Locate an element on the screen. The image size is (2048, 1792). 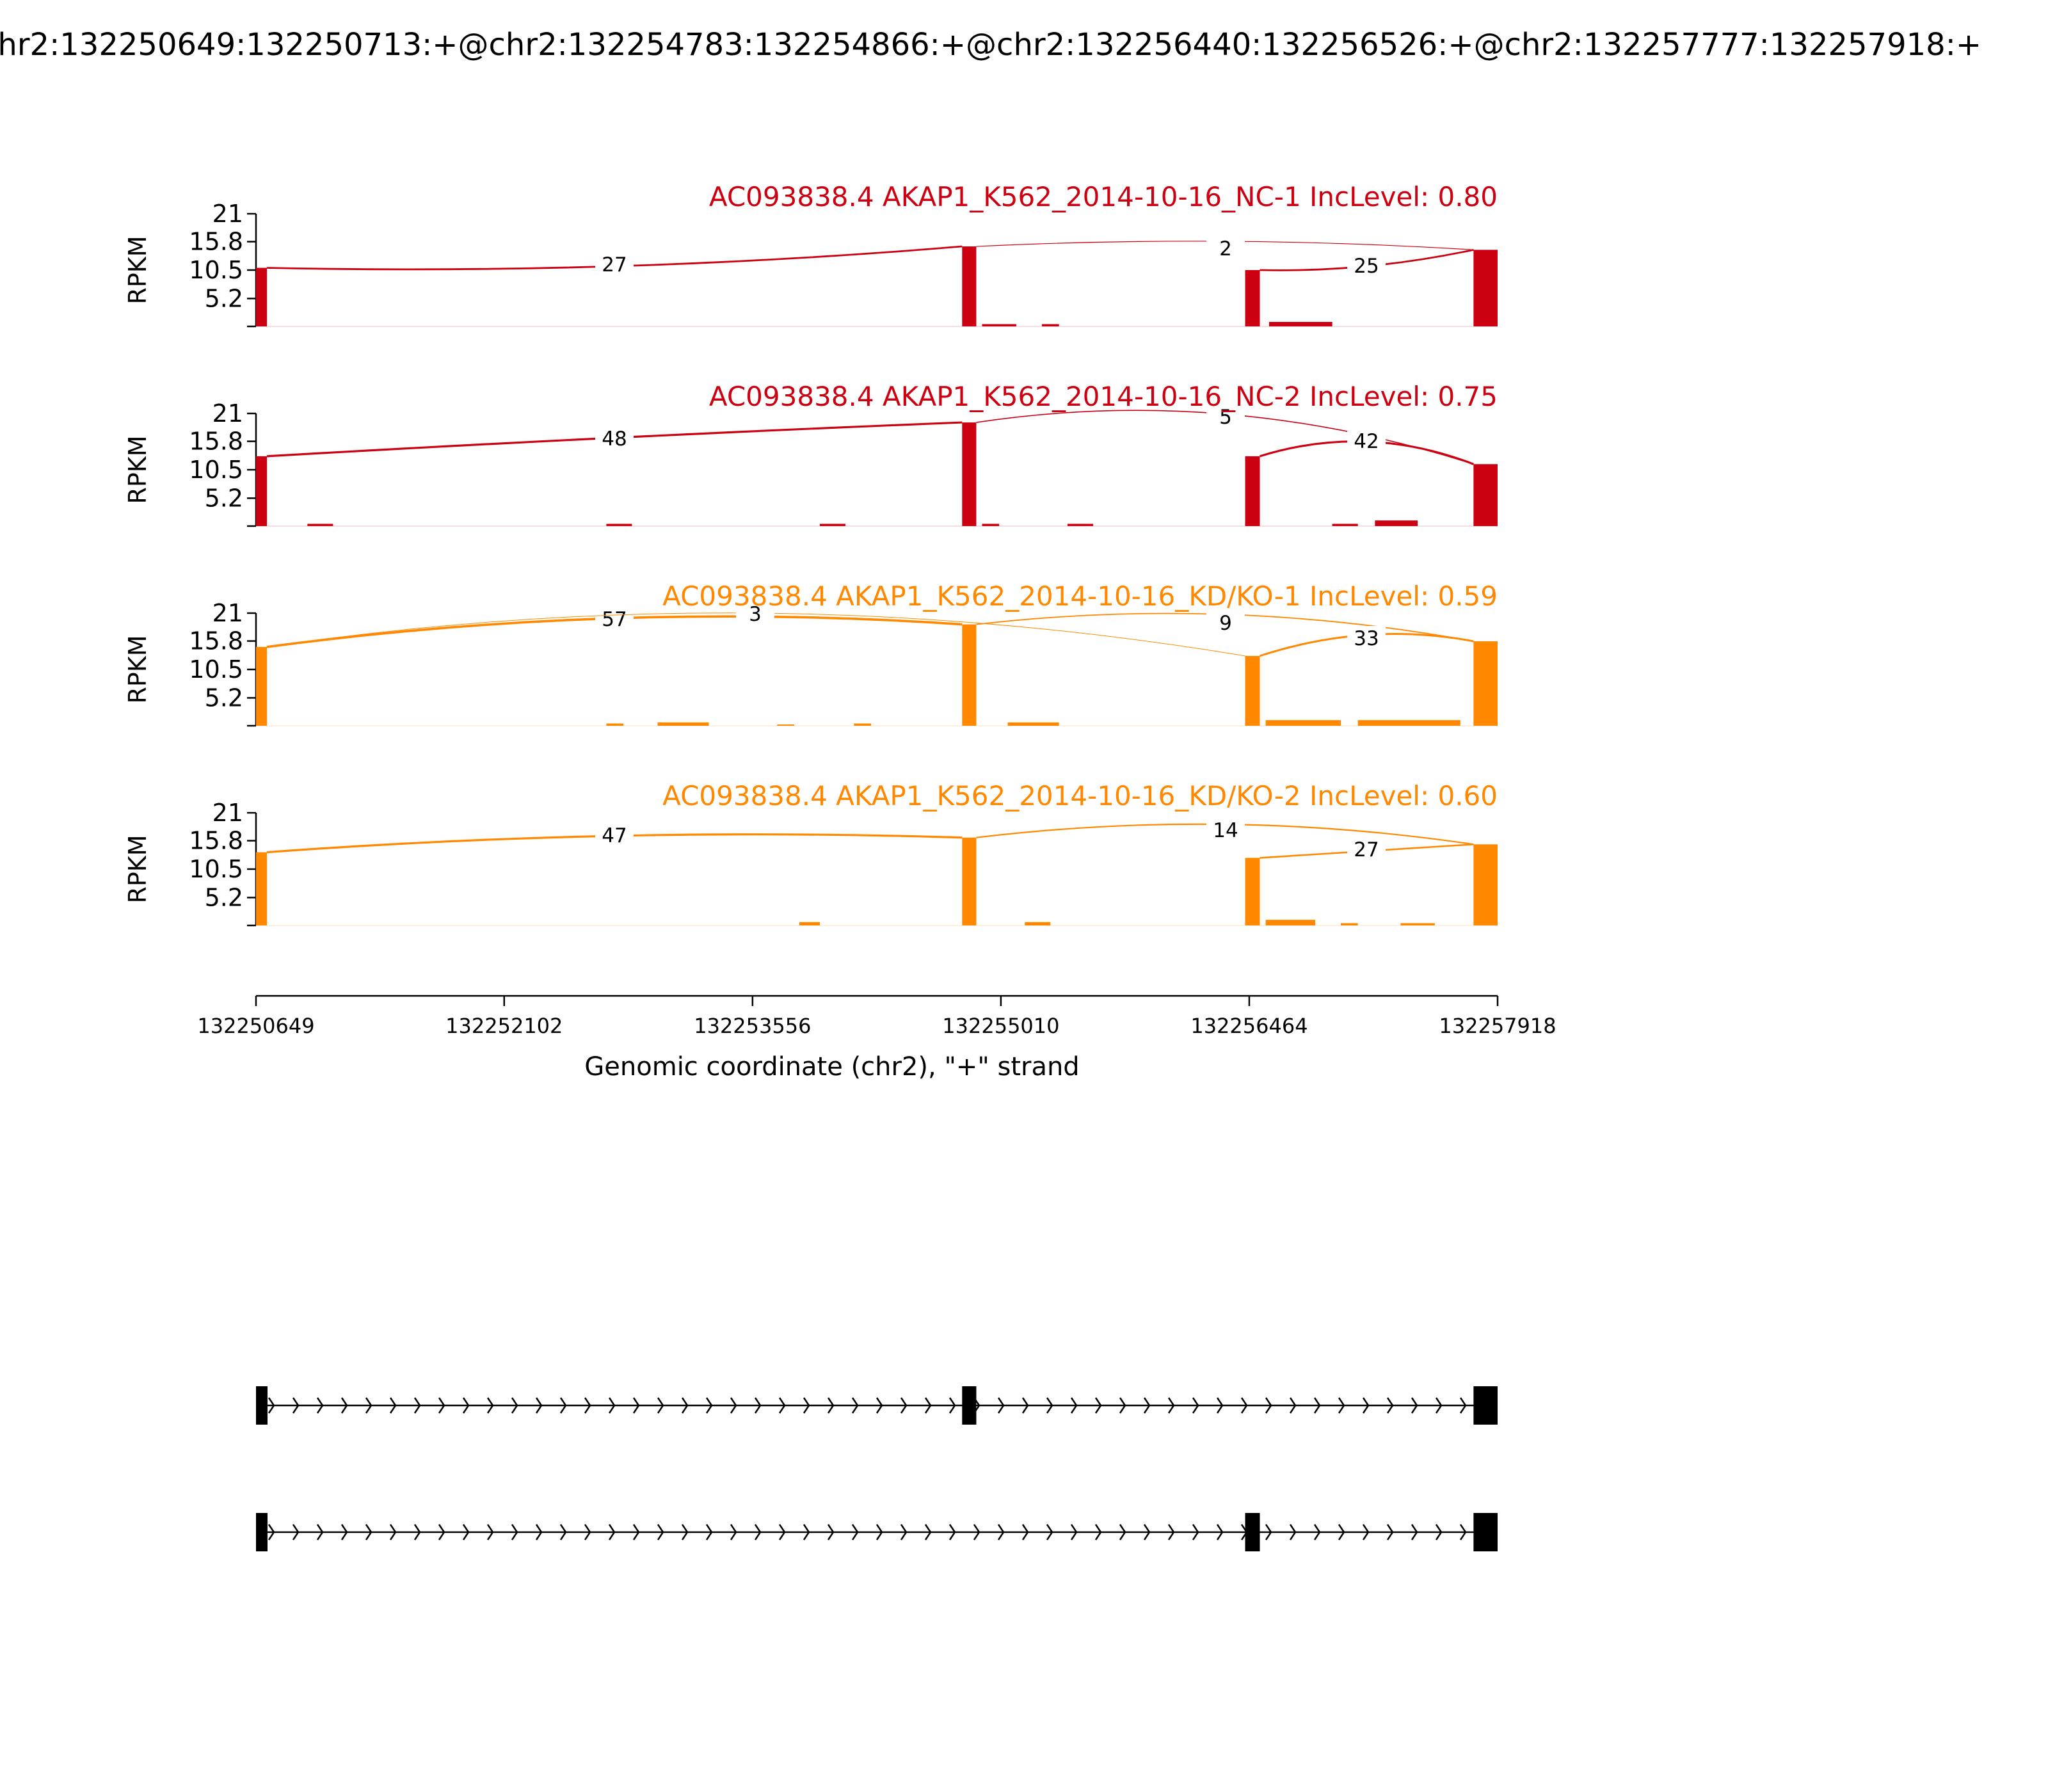
junction-count: 48 is located at coordinates (614, 439).